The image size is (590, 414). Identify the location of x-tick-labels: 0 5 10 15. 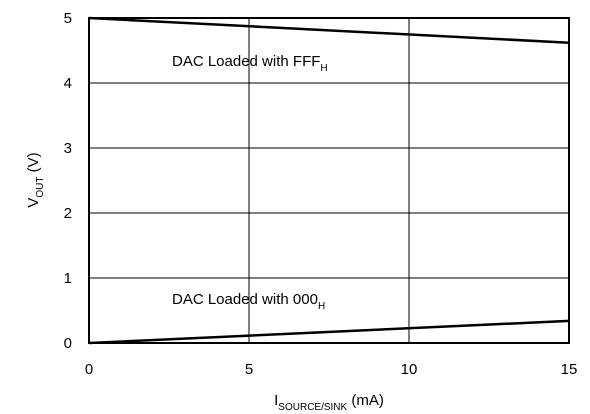
(331, 369).